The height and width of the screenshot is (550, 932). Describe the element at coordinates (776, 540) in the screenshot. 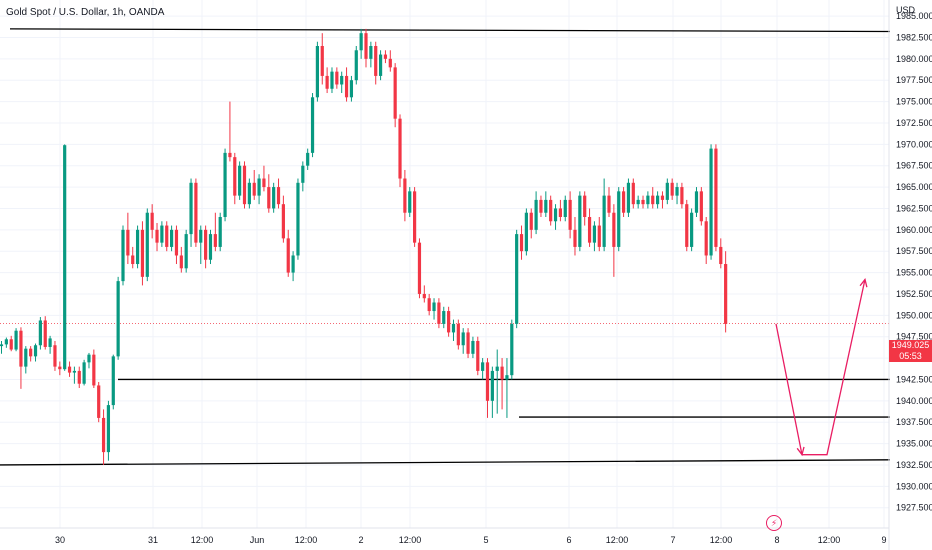

I see `time-tick-label: 8` at that location.